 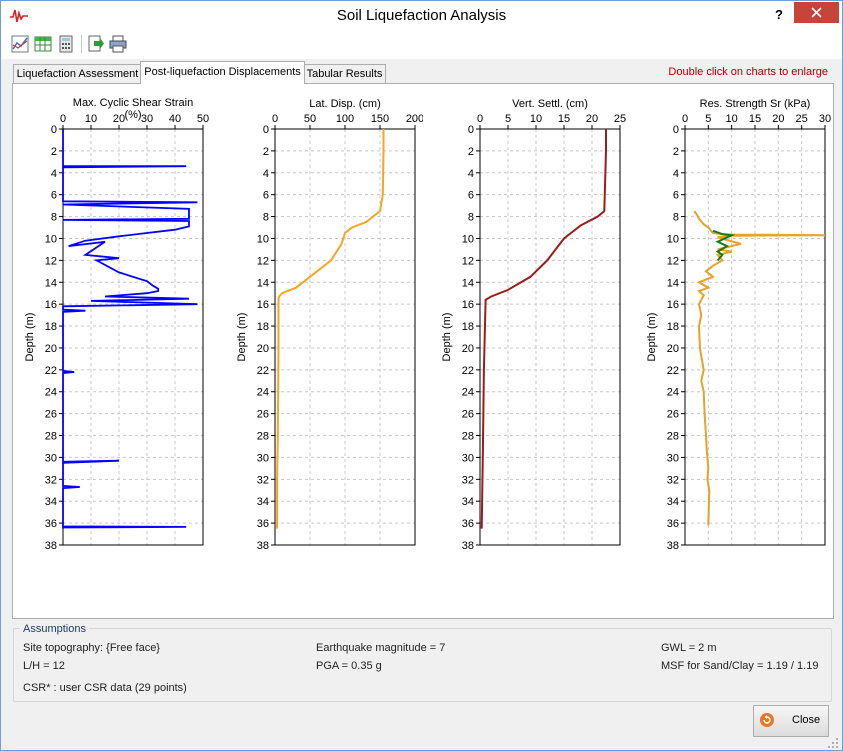 What do you see at coordinates (816, 12) in the screenshot?
I see `window-close-button` at bounding box center [816, 12].